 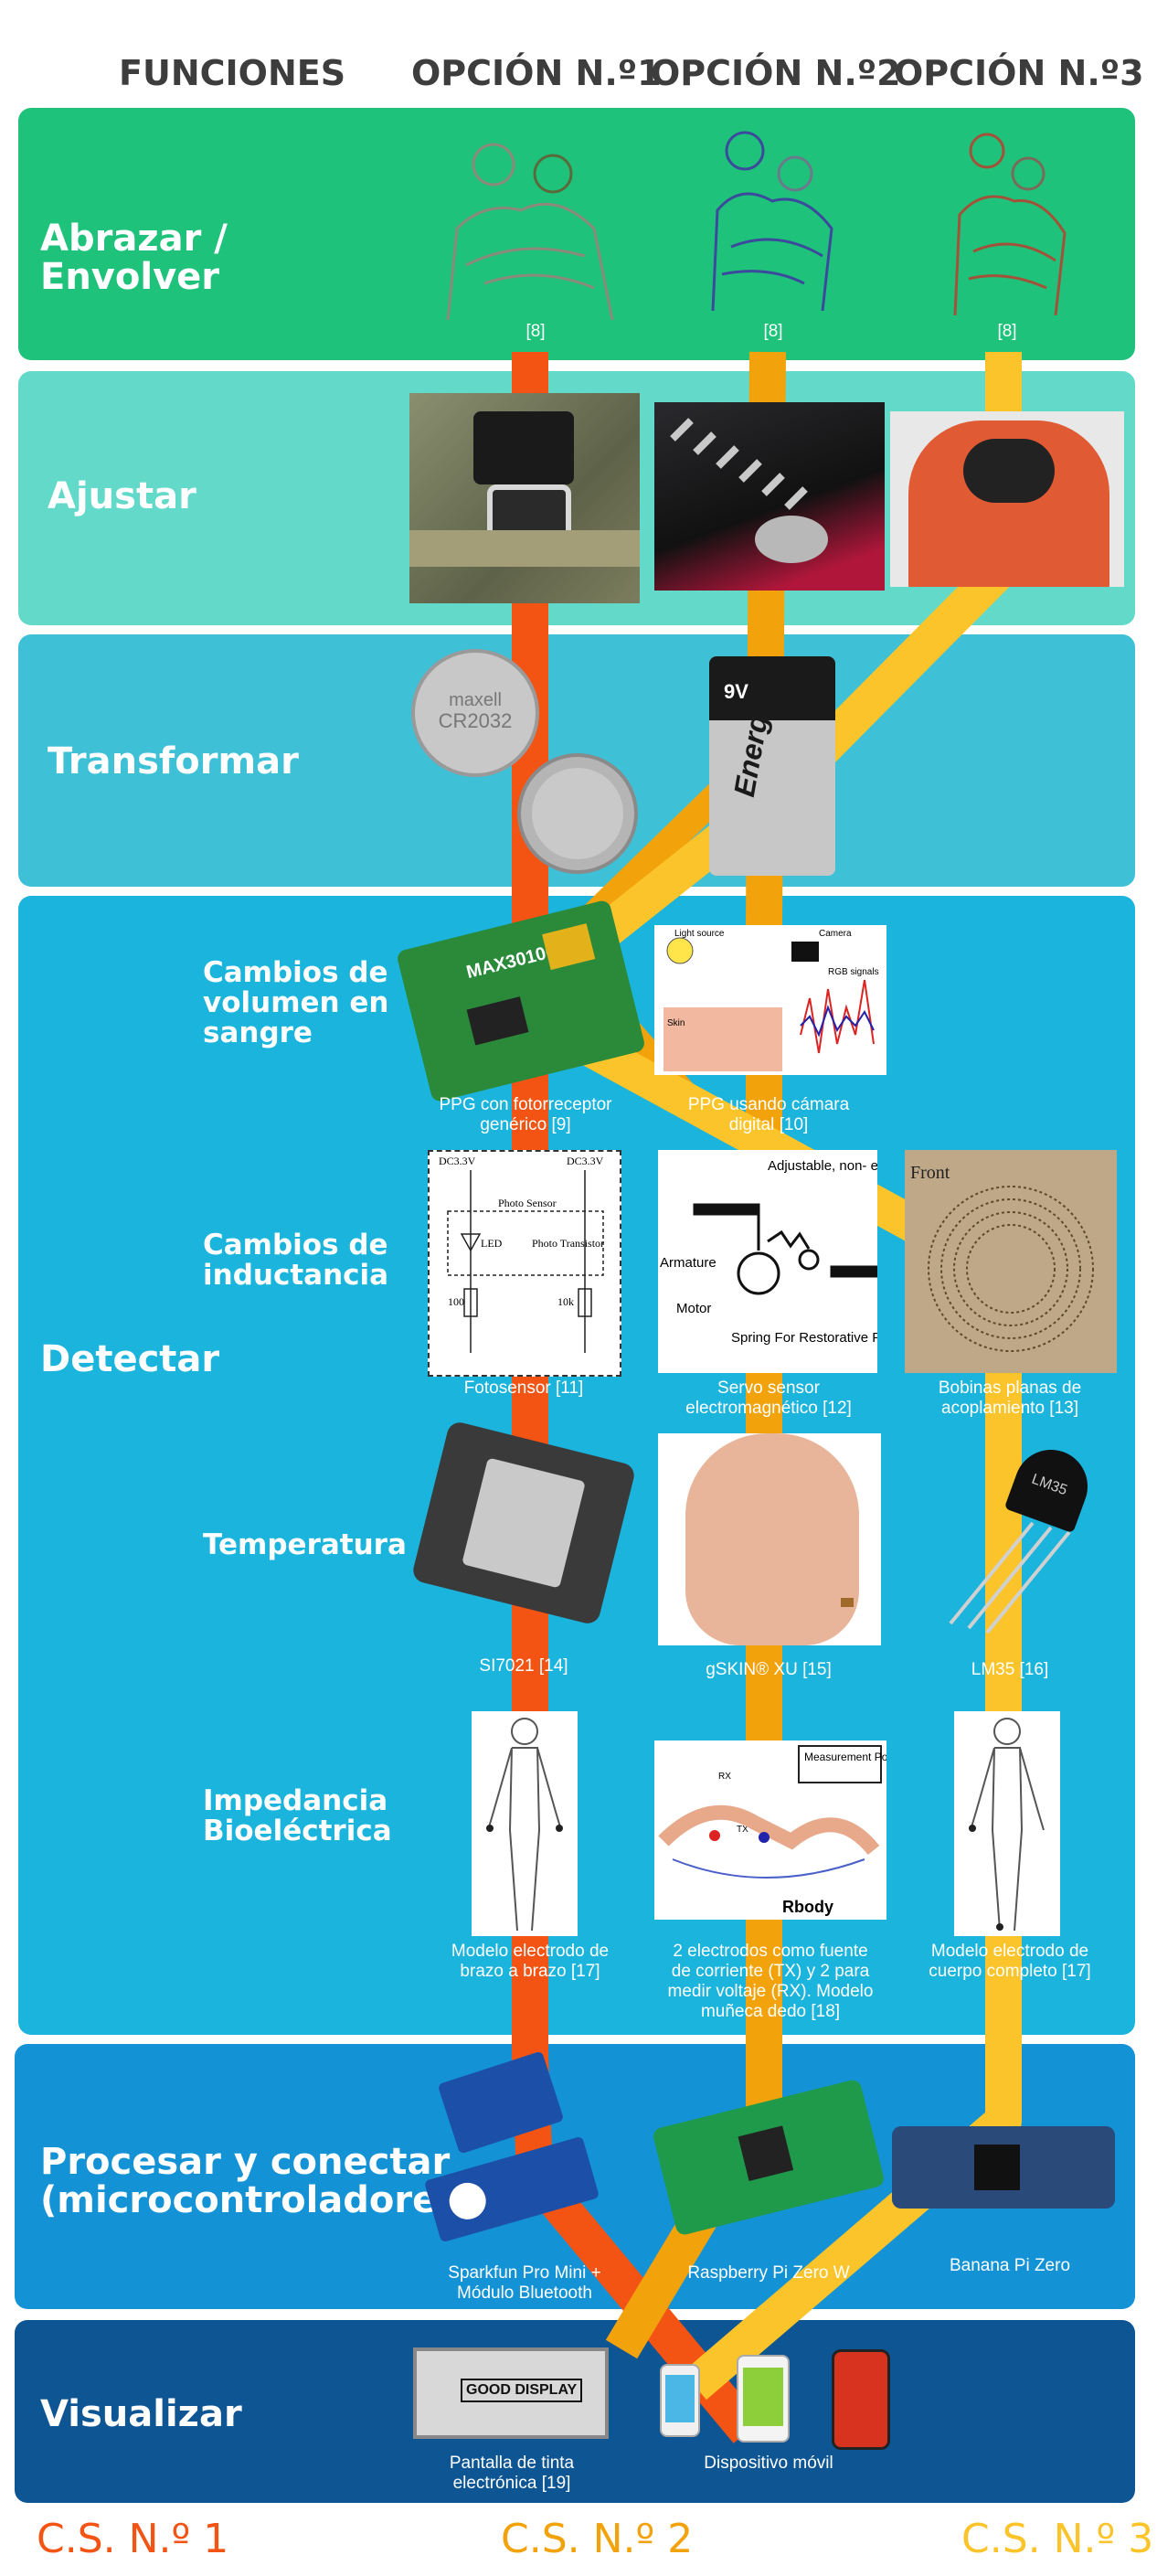 I want to click on diag-camera: Camera, so click(x=835, y=934).